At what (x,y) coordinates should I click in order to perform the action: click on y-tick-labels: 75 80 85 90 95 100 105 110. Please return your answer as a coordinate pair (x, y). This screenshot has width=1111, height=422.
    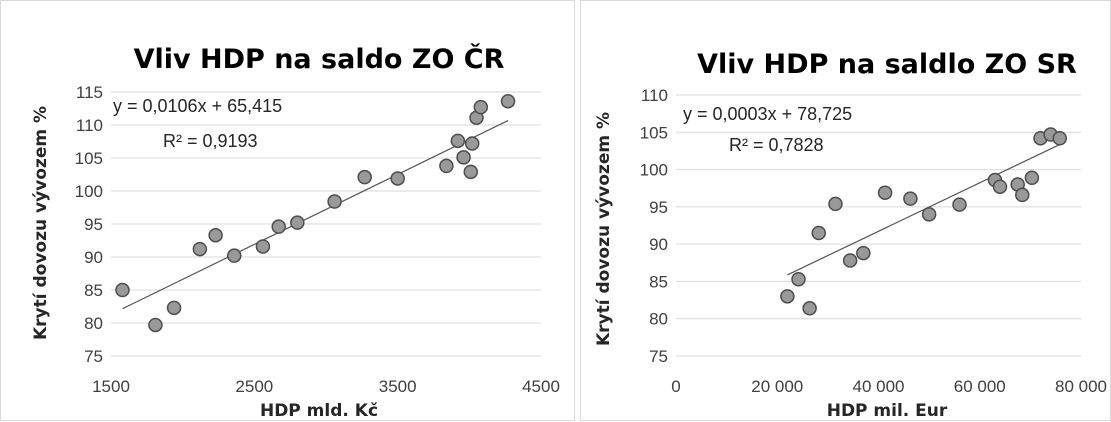
    Looking at the image, I should click on (654, 226).